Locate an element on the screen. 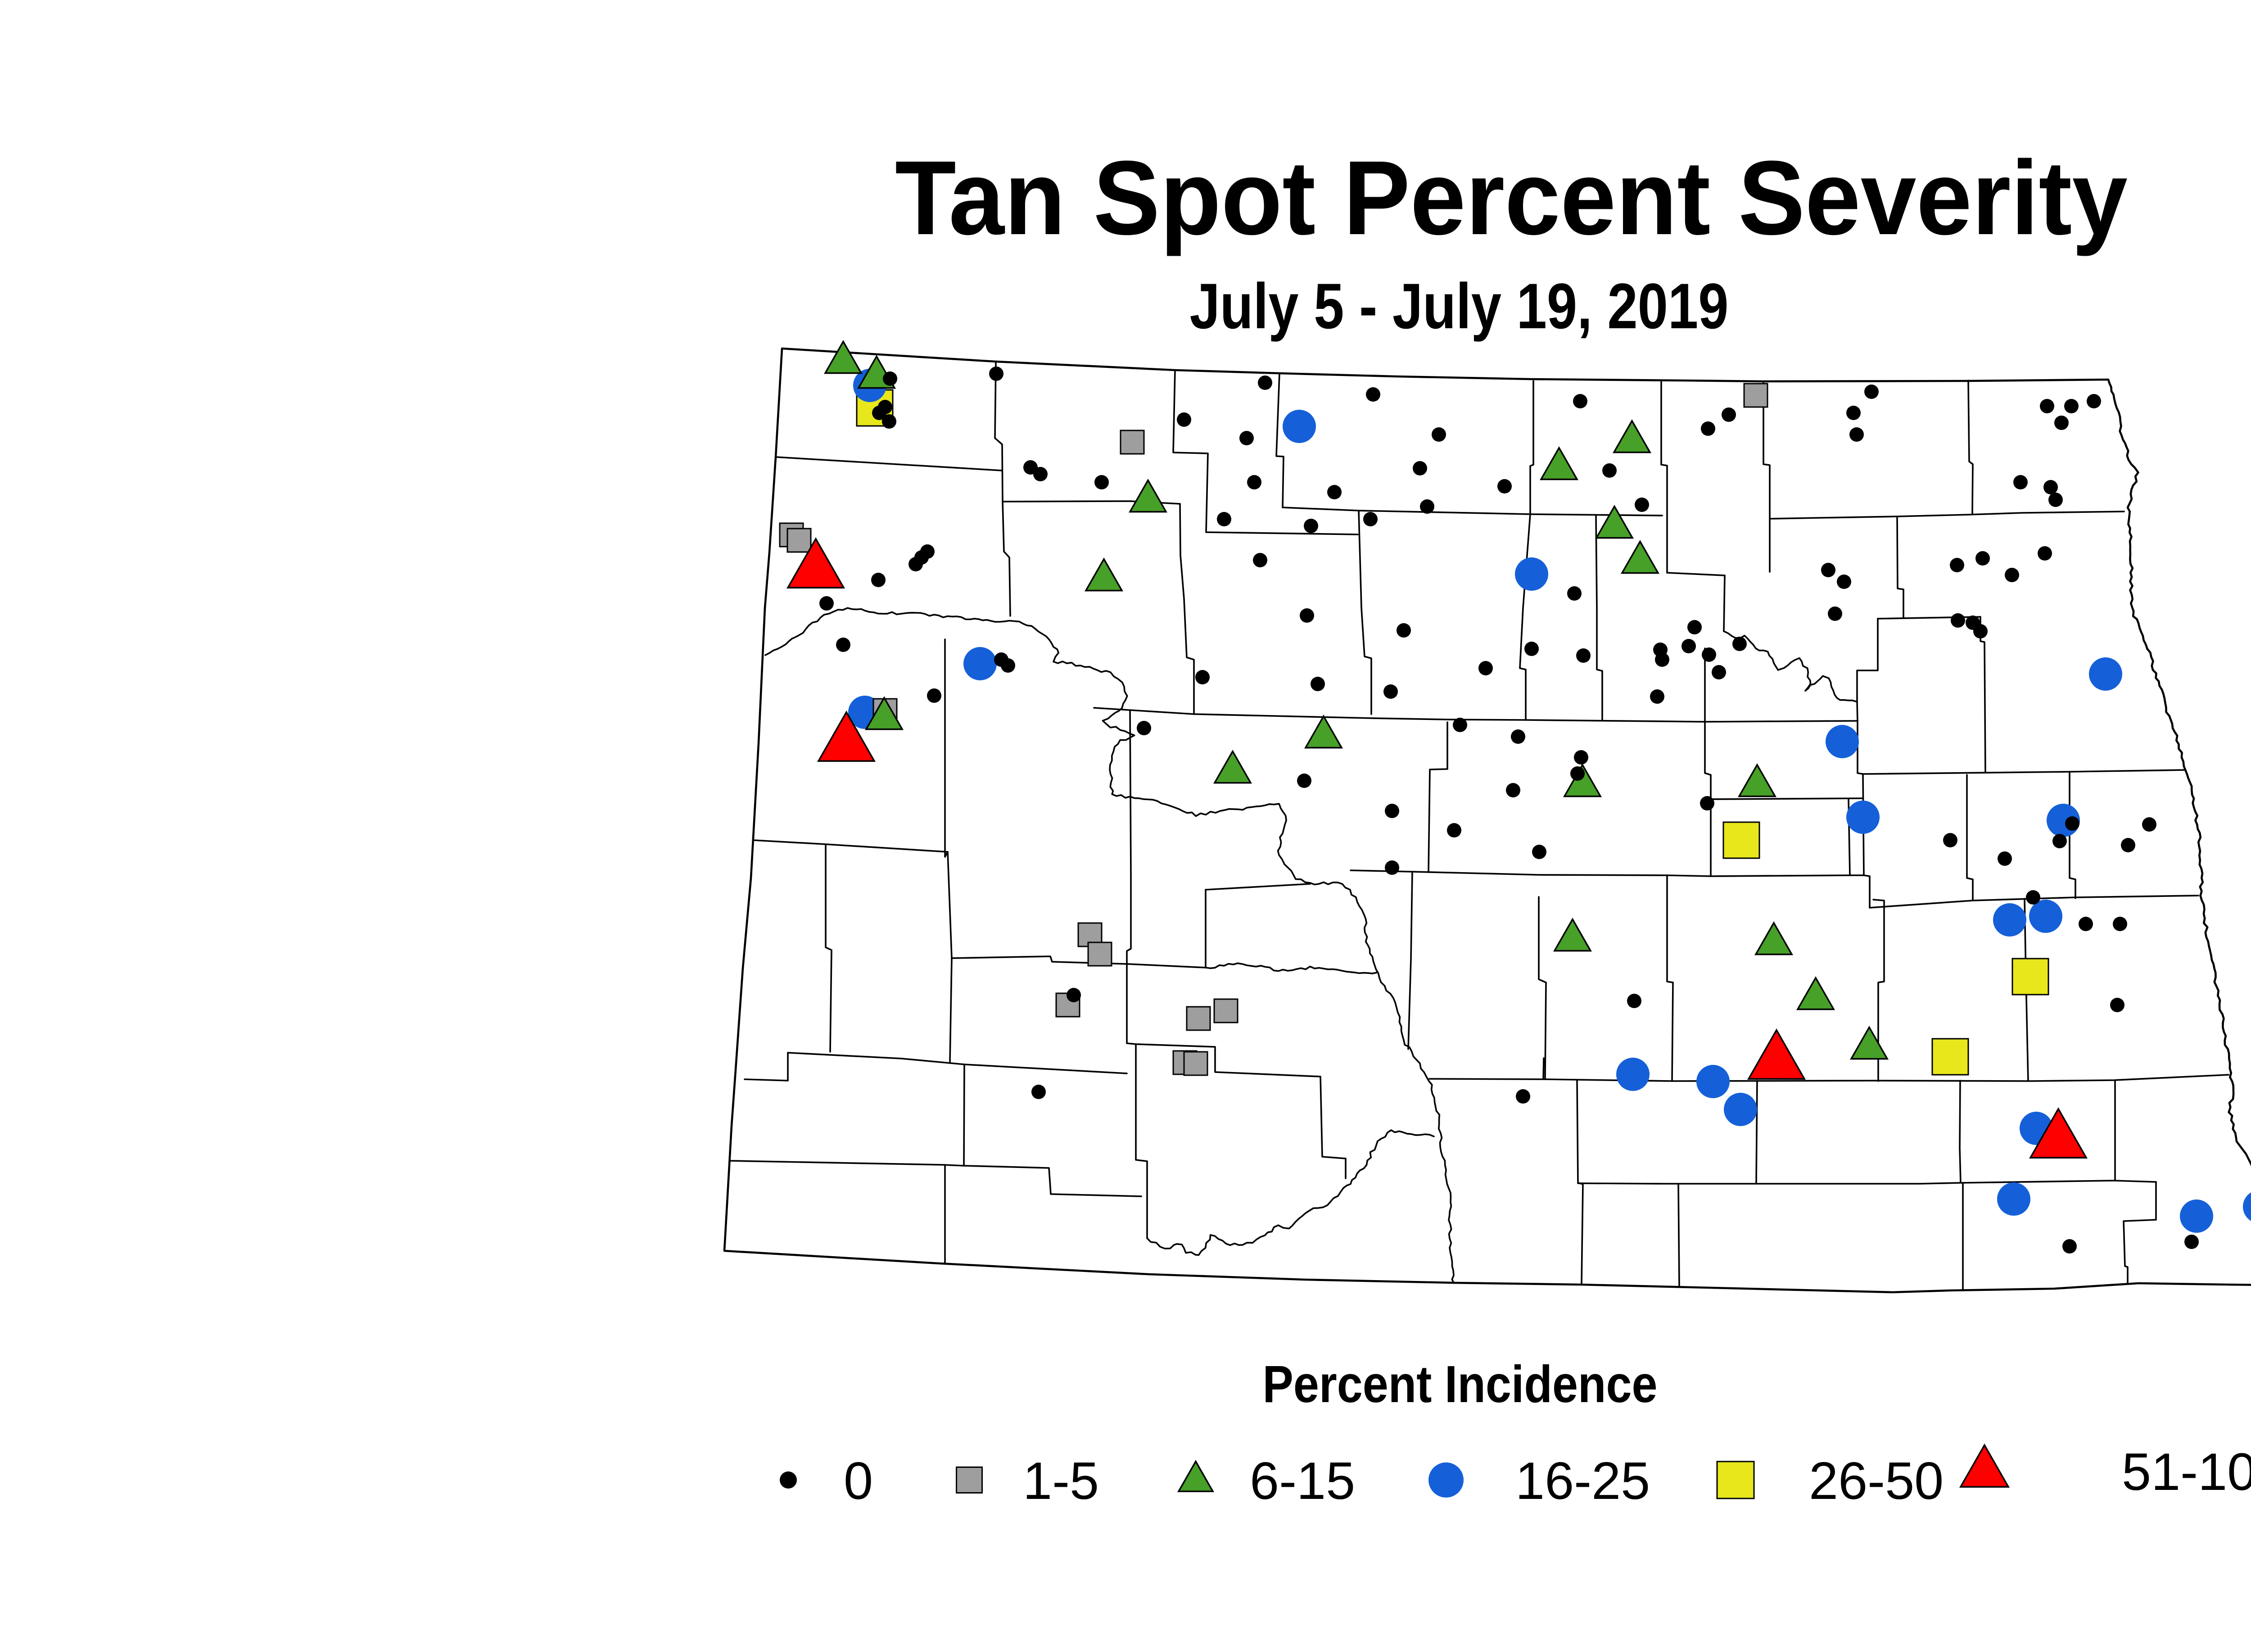  legend: 0 1-5 6-15 16-25 26-50 51-100 is located at coordinates (1515, 1476).